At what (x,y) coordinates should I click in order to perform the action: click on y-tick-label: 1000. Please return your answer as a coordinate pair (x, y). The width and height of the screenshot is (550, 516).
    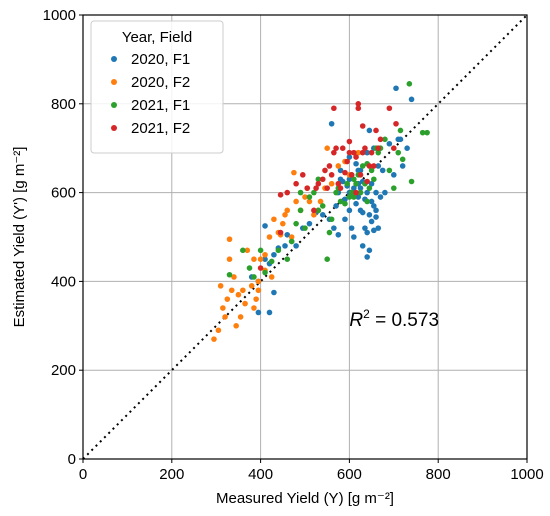
    Looking at the image, I should click on (59, 15).